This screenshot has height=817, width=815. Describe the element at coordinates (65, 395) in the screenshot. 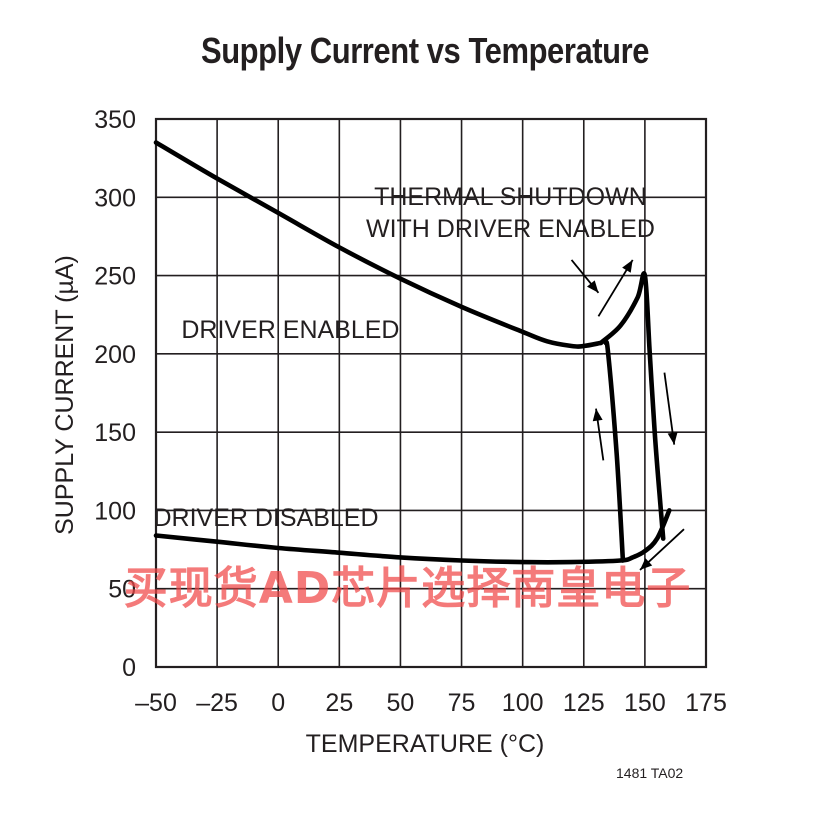

I see `y-axis-title: SUPPLY CURRENT (µA)` at that location.